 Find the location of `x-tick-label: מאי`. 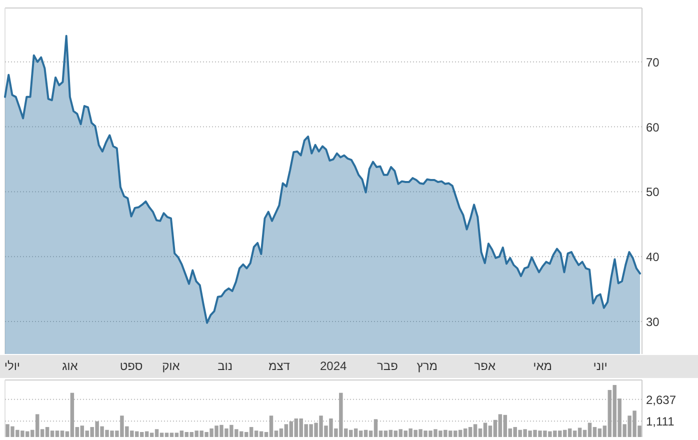

x-tick-label: מאי is located at coordinates (542, 366).